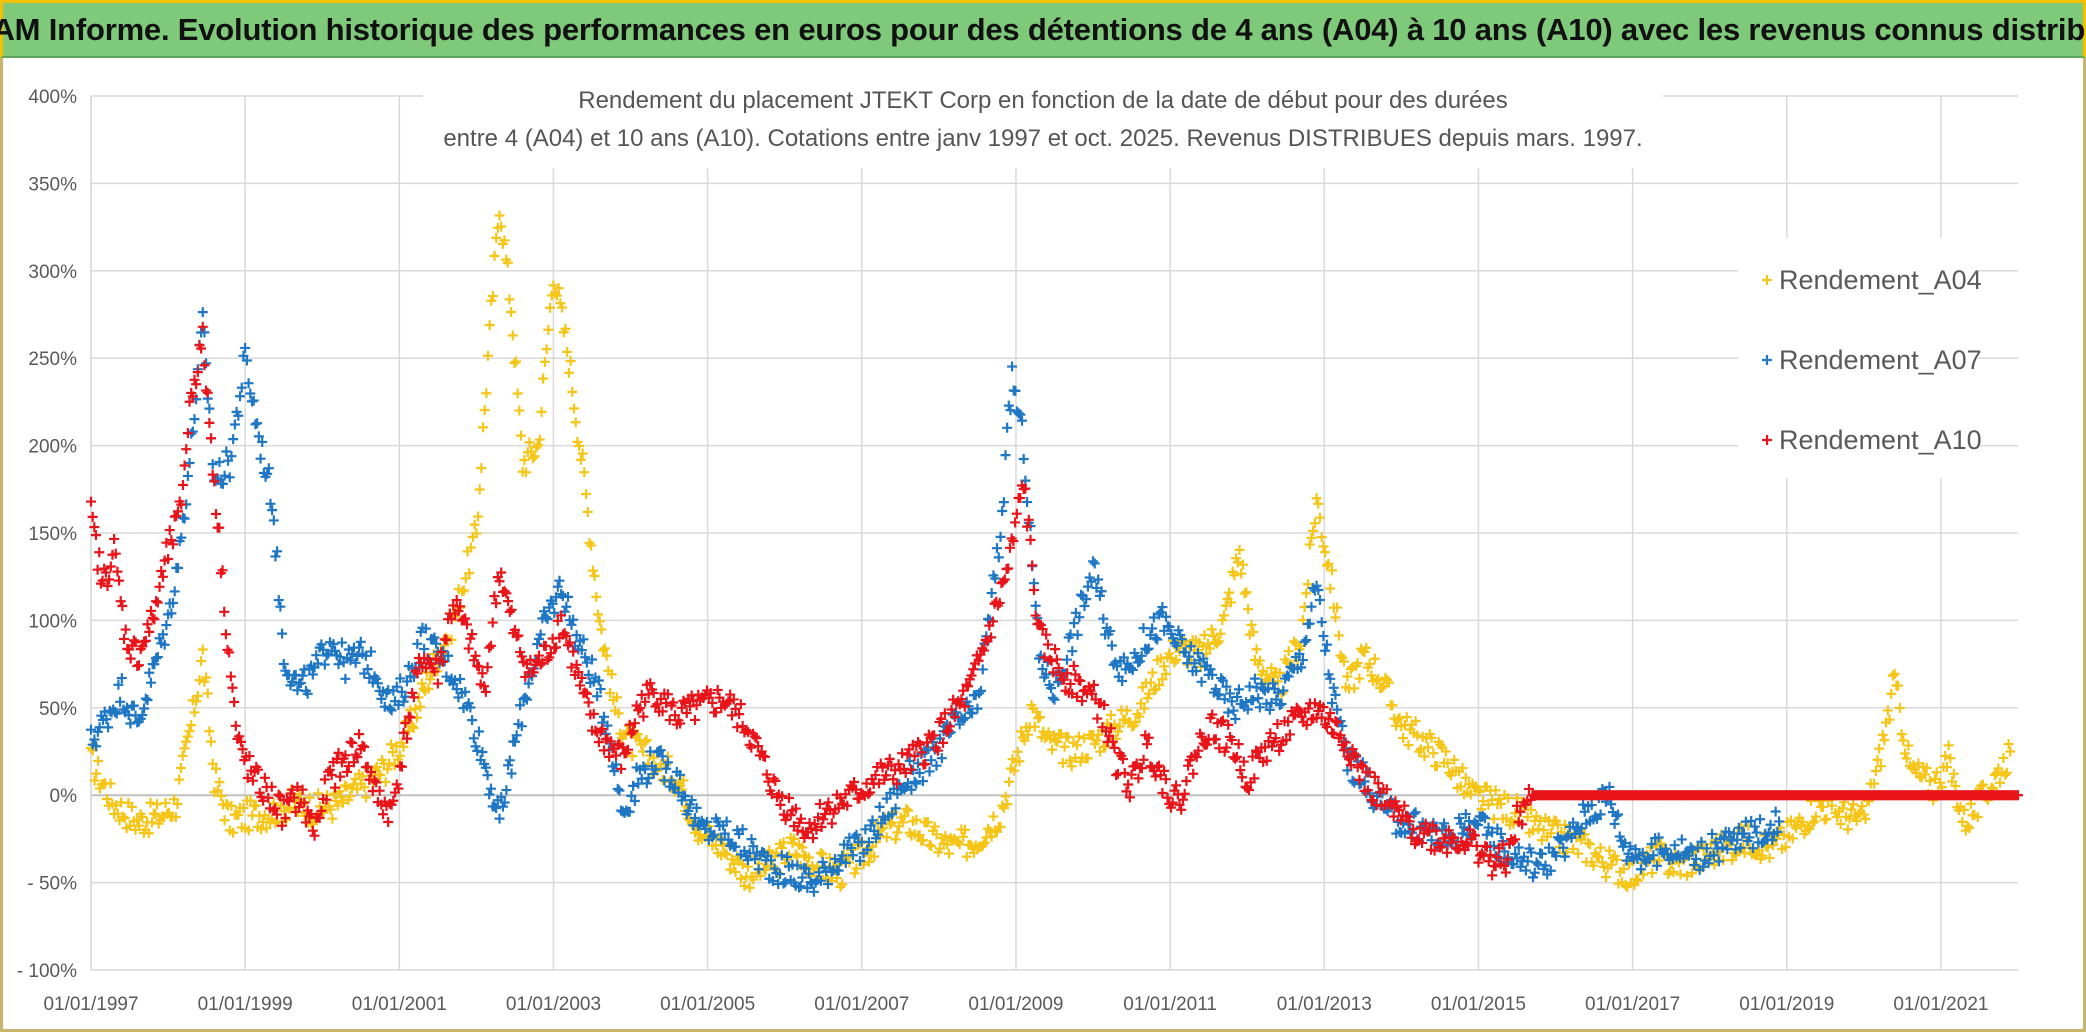 The image size is (2086, 1034). Describe the element at coordinates (52, 97) in the screenshot. I see `y-tick-label: 400%` at that location.